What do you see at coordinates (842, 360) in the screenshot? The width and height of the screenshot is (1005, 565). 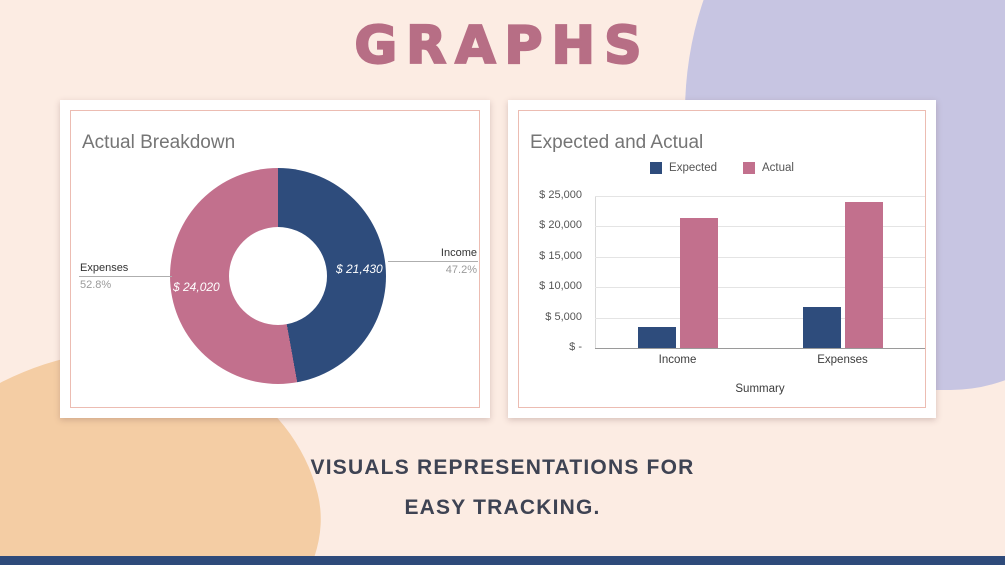 I see `x-tick-label: Expenses` at bounding box center [842, 360].